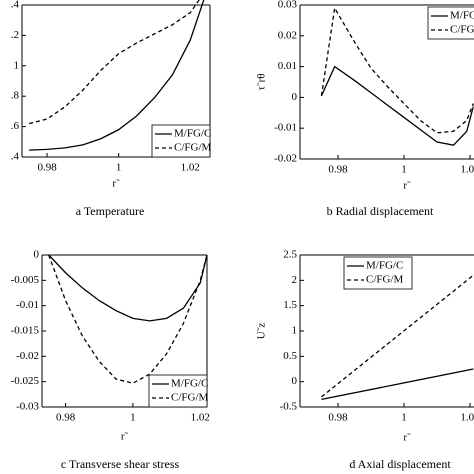 This screenshot has width=474, height=474. Describe the element at coordinates (290, 305) in the screenshot. I see `y-tick-label: 1.5` at that location.